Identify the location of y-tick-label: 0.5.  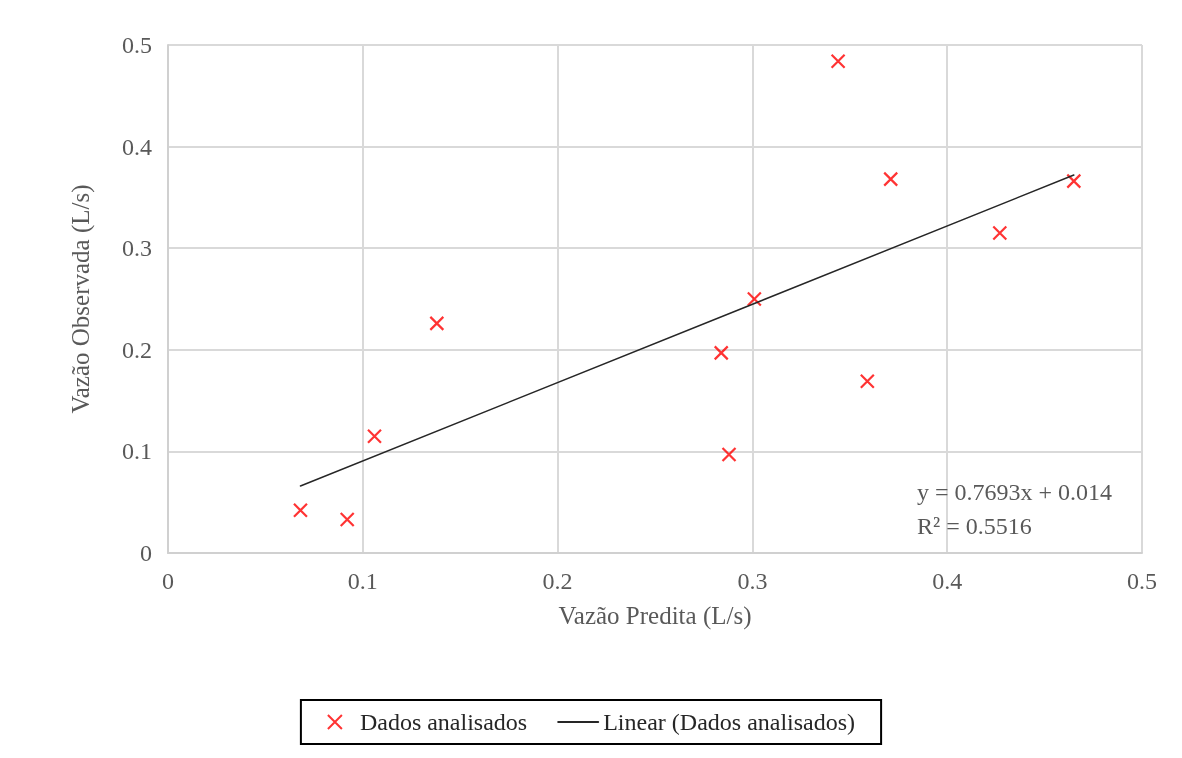
(137, 45).